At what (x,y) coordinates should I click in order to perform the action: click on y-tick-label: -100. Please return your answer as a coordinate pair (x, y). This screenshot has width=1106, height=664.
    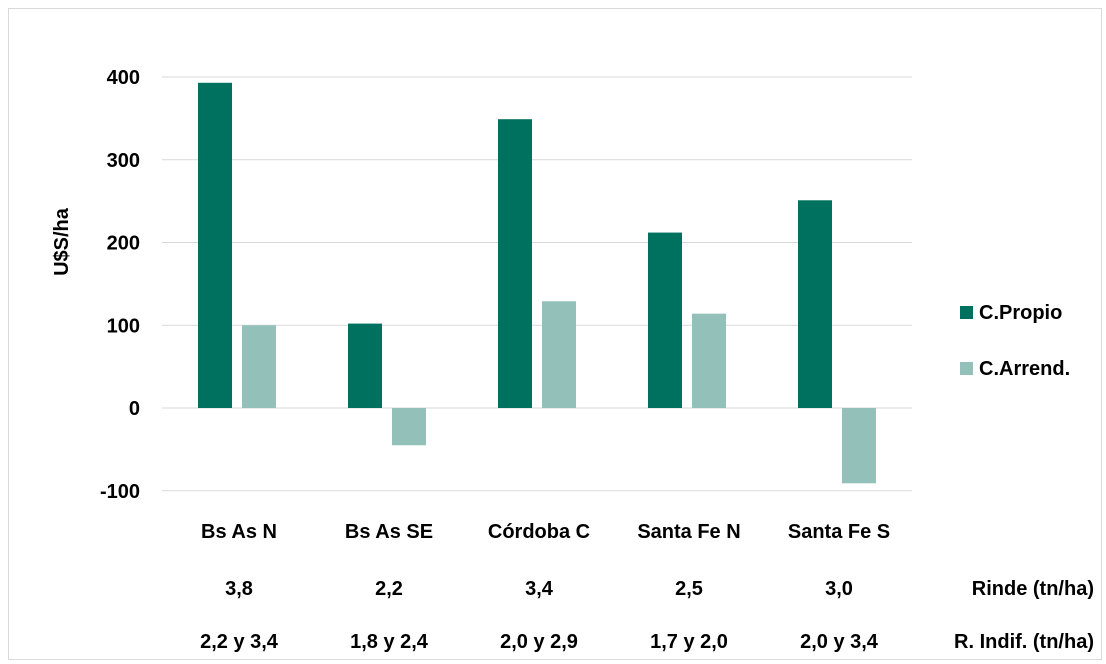
    Looking at the image, I should click on (120, 492).